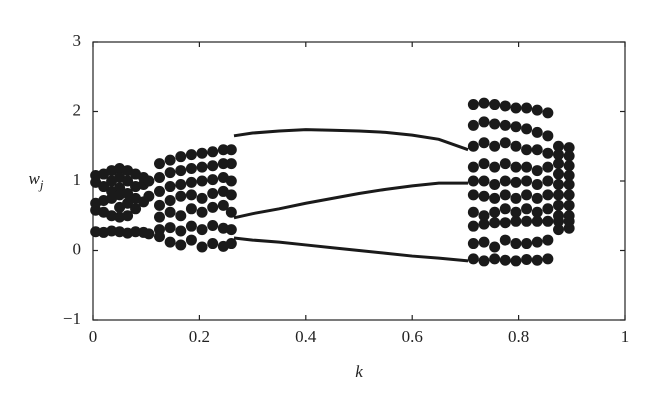  What do you see at coordinates (306, 336) in the screenshot?
I see `x-tick-label: 0.4` at bounding box center [306, 336].